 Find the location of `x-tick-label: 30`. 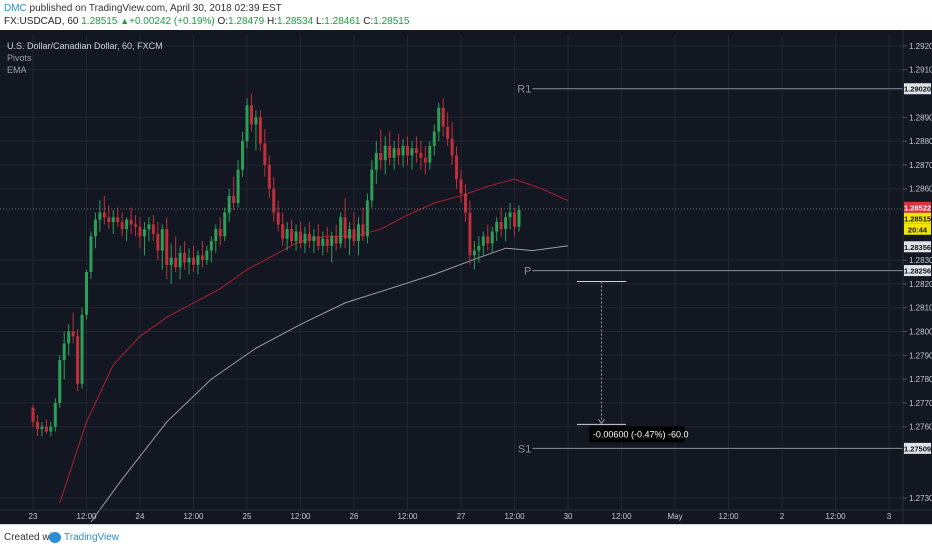

x-tick-label: 30 is located at coordinates (568, 516).